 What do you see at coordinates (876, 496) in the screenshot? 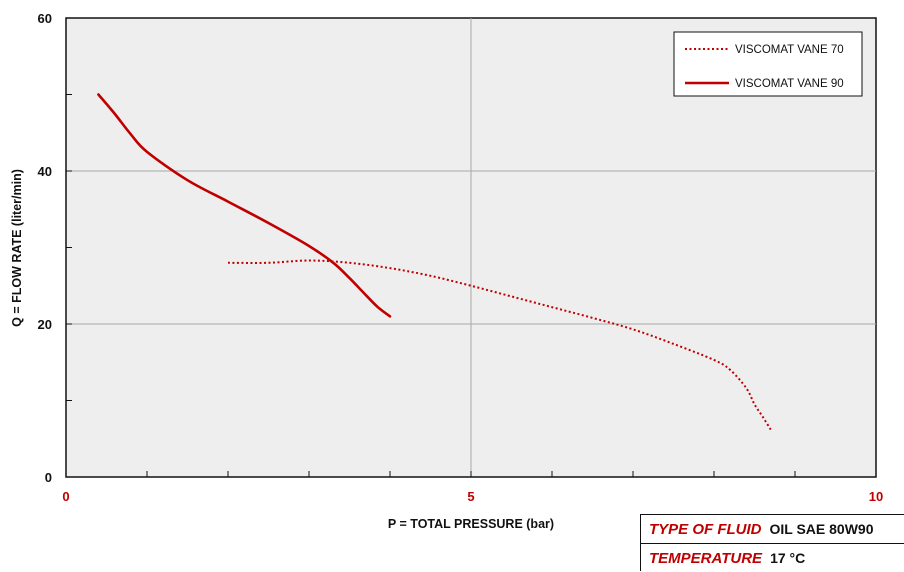
I see `x-tick-label: 10` at bounding box center [876, 496].